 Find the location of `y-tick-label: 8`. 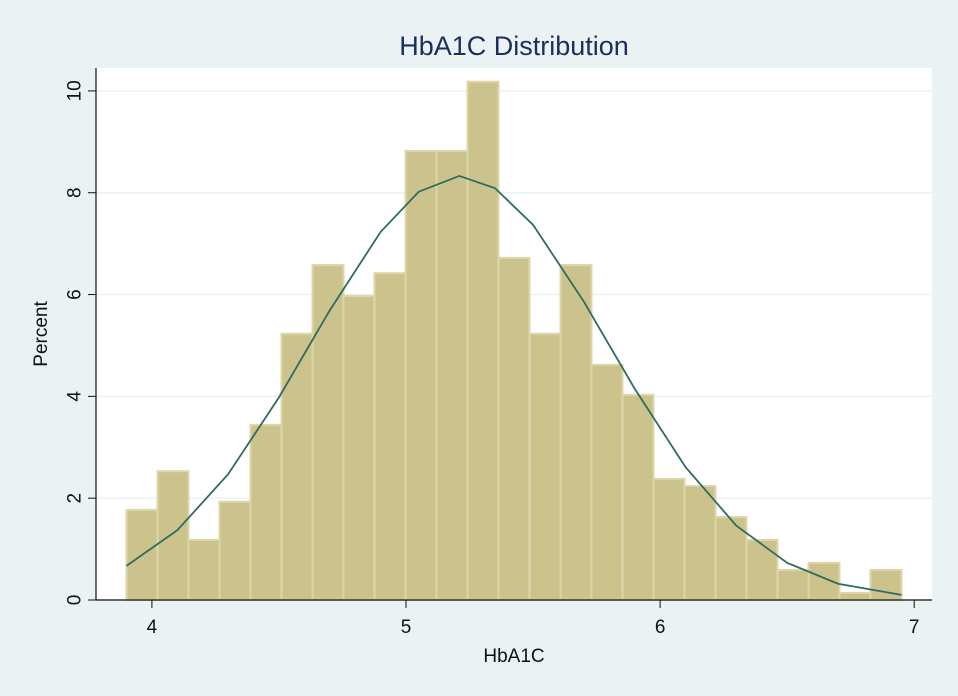

y-tick-label: 8 is located at coordinates (75, 192).